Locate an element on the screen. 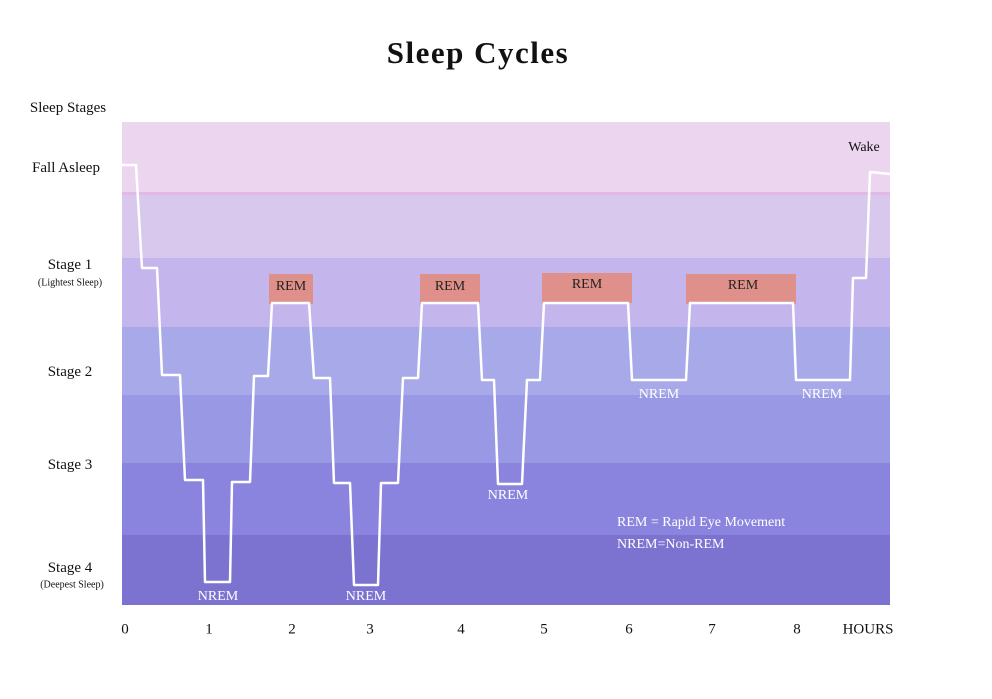 This screenshot has height=699, width=992. x-tick-label: 0 is located at coordinates (125, 629).